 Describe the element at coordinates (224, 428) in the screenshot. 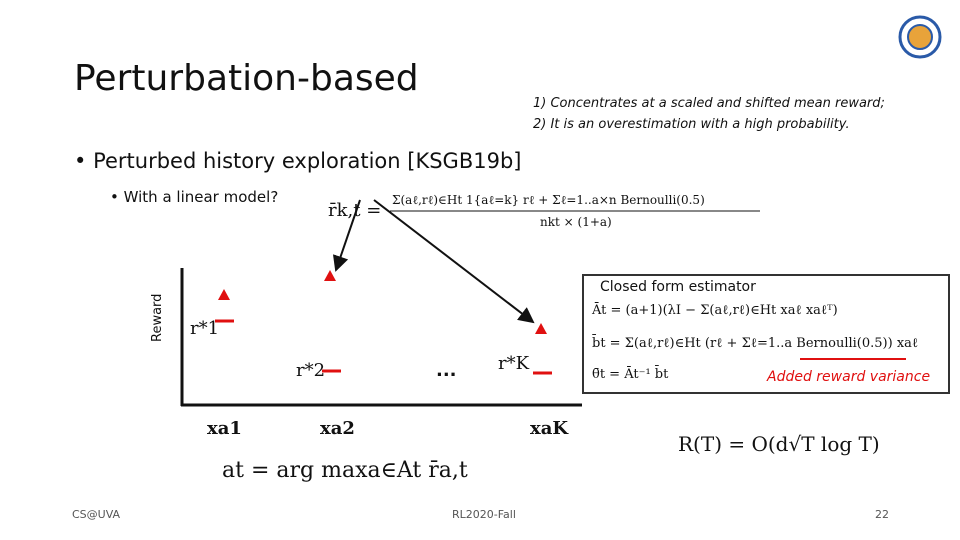

I see `arm-label: xa1` at that location.